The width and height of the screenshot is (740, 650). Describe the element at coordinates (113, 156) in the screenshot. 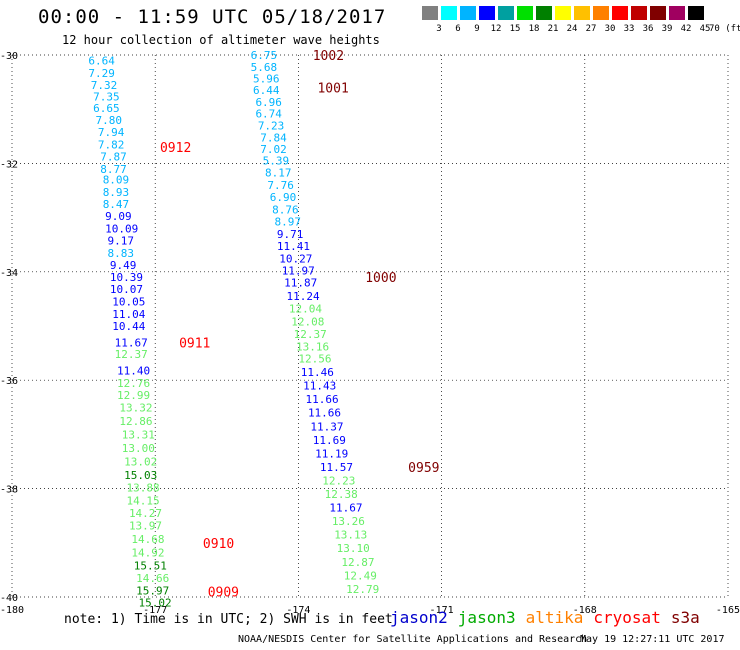

I see `swh-value: 7.87` at that location.